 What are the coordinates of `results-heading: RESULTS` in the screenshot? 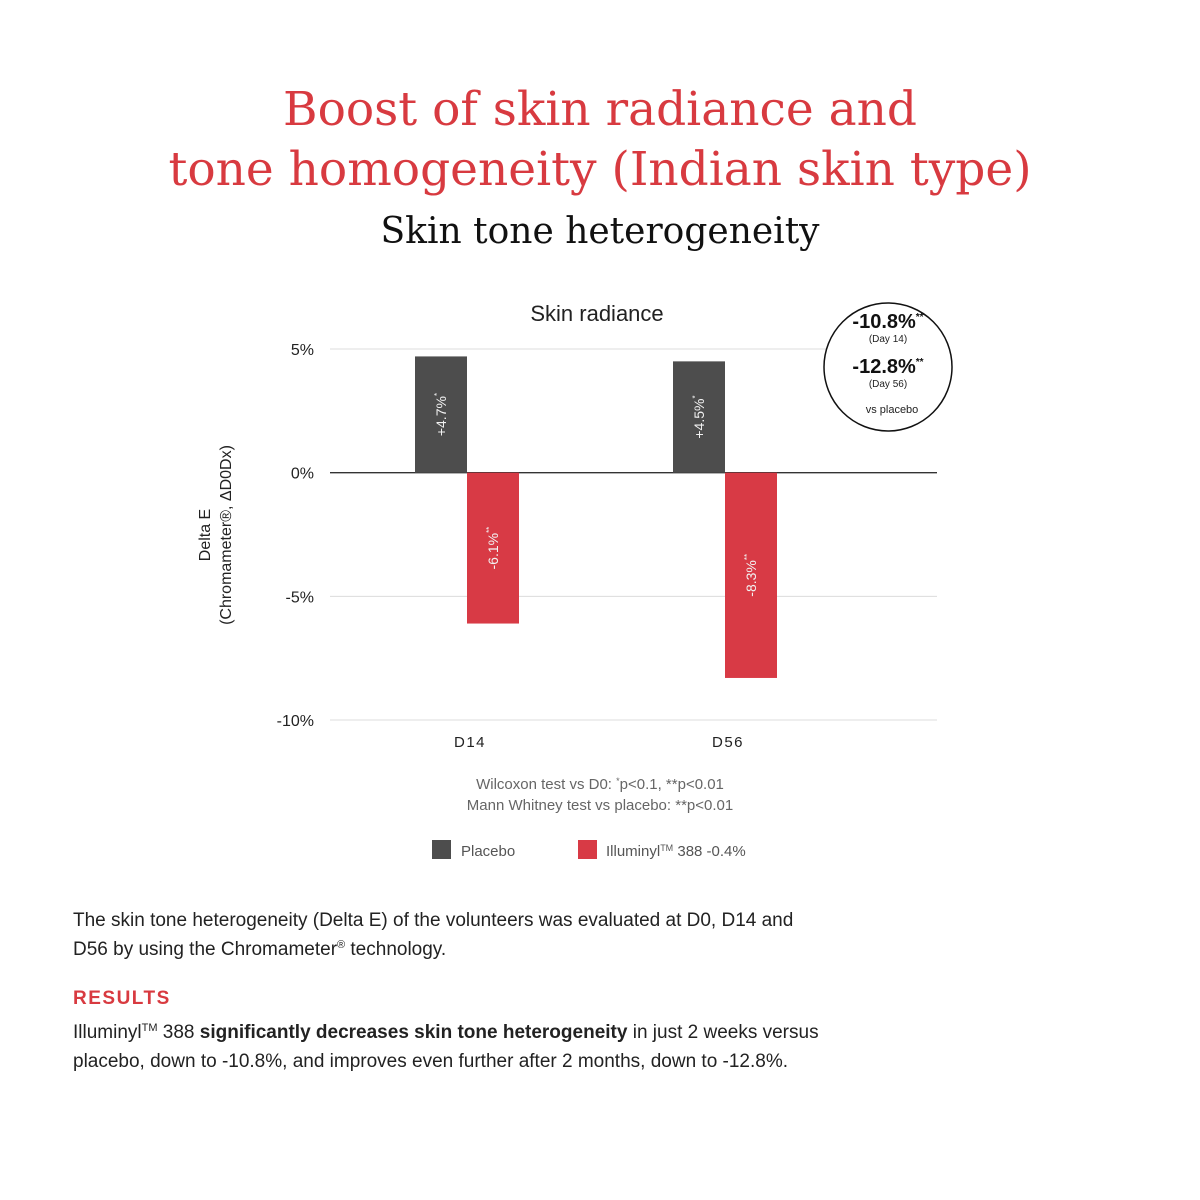 It's located at (122, 998).